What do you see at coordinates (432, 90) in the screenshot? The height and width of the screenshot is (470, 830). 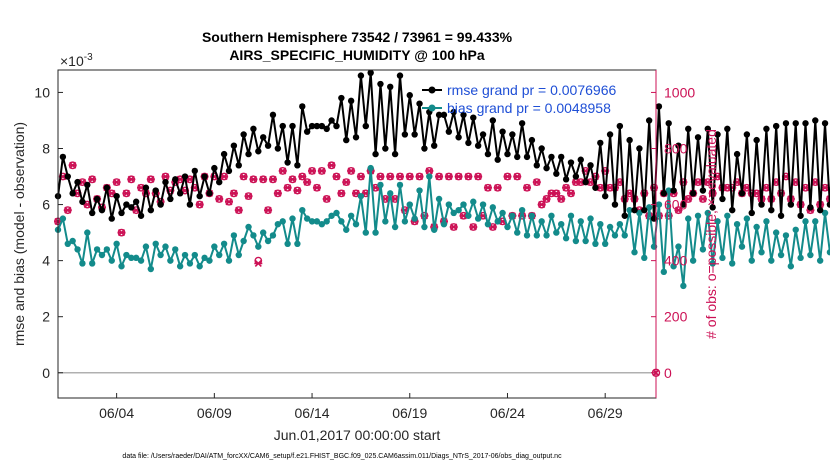 I see `legend-rmse-marker` at bounding box center [432, 90].